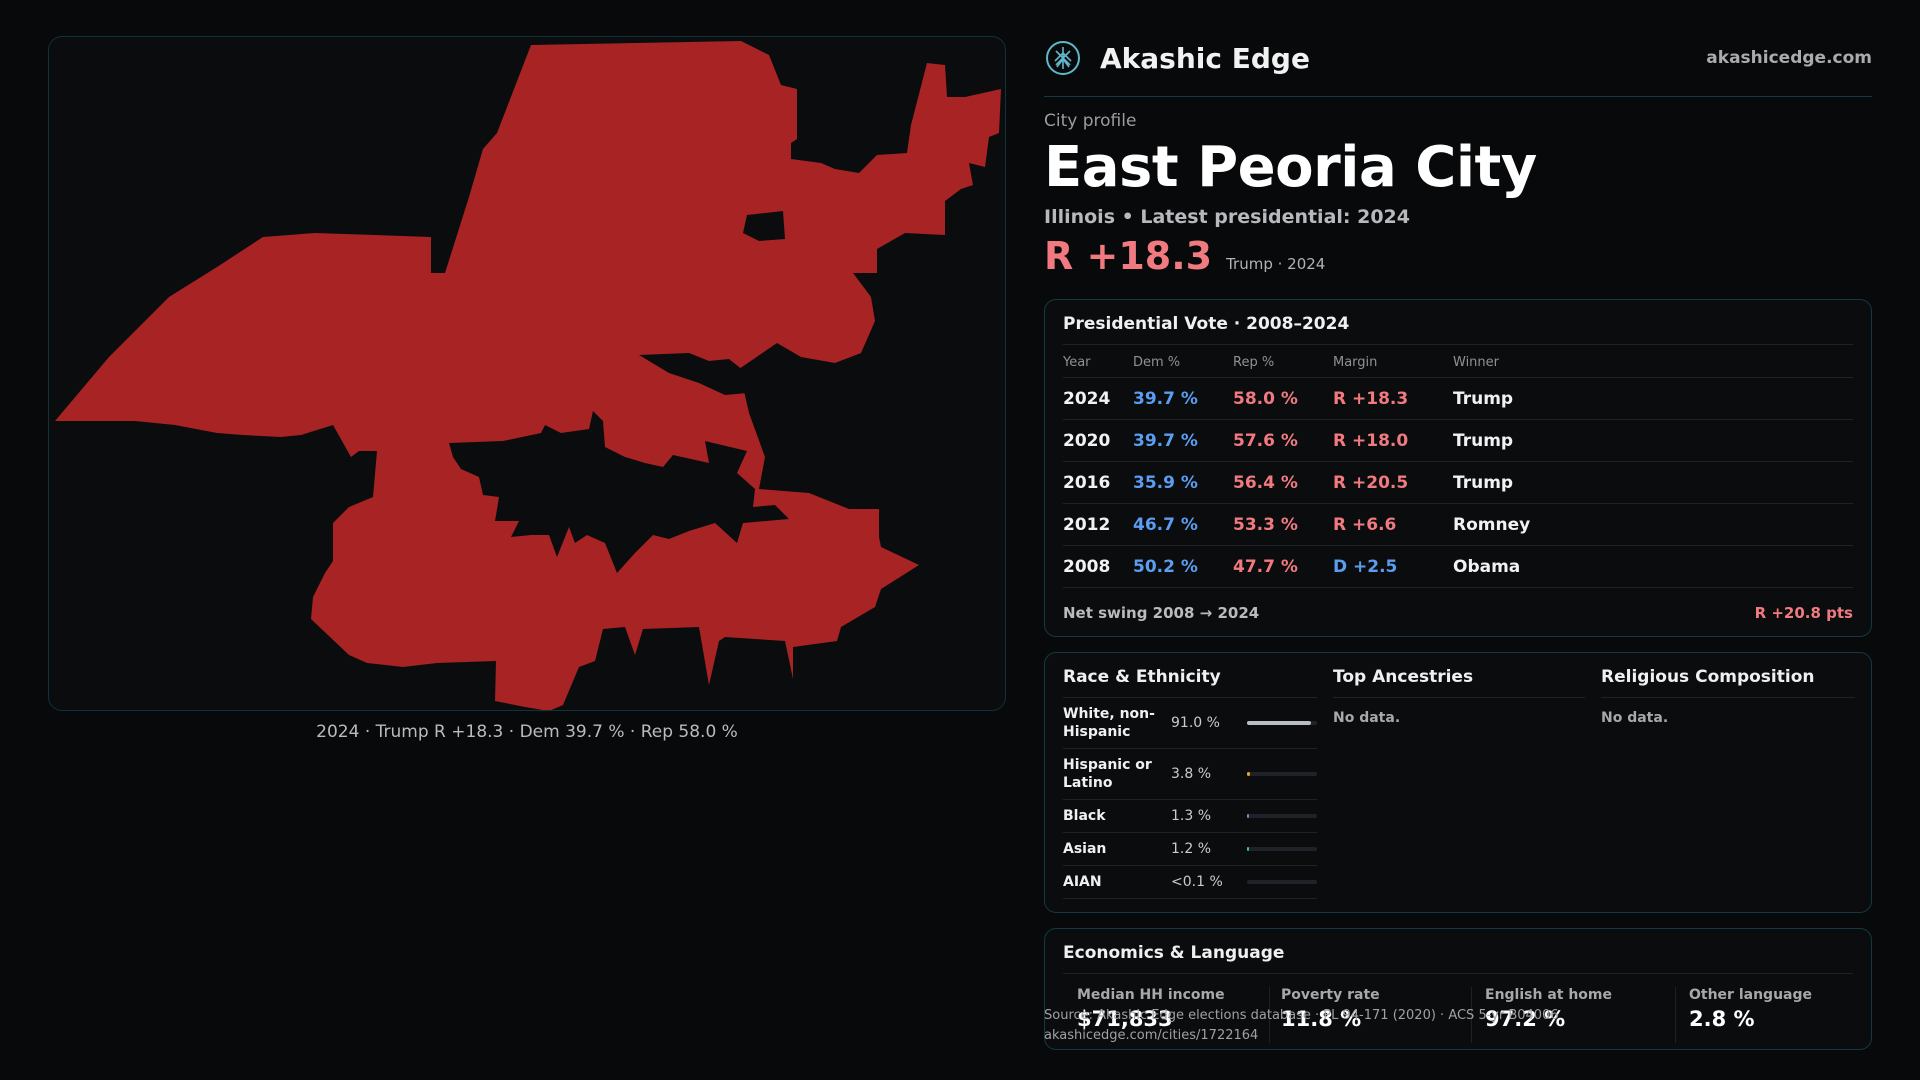  I want to click on latest-margin-note: Trump · 2024, so click(1276, 264).